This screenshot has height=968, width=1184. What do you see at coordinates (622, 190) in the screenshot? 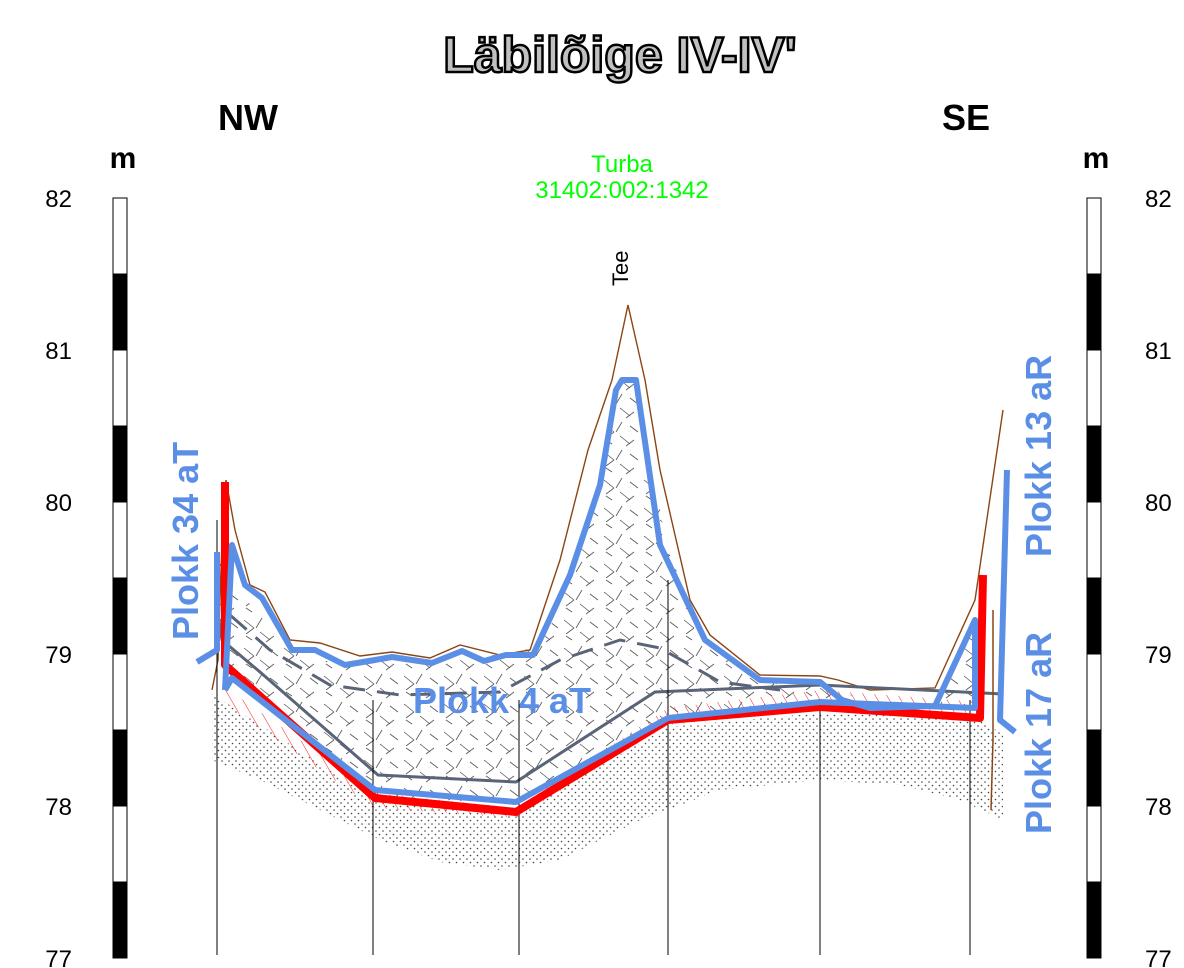
I see `deposit-code: 31402:002:1342` at bounding box center [622, 190].